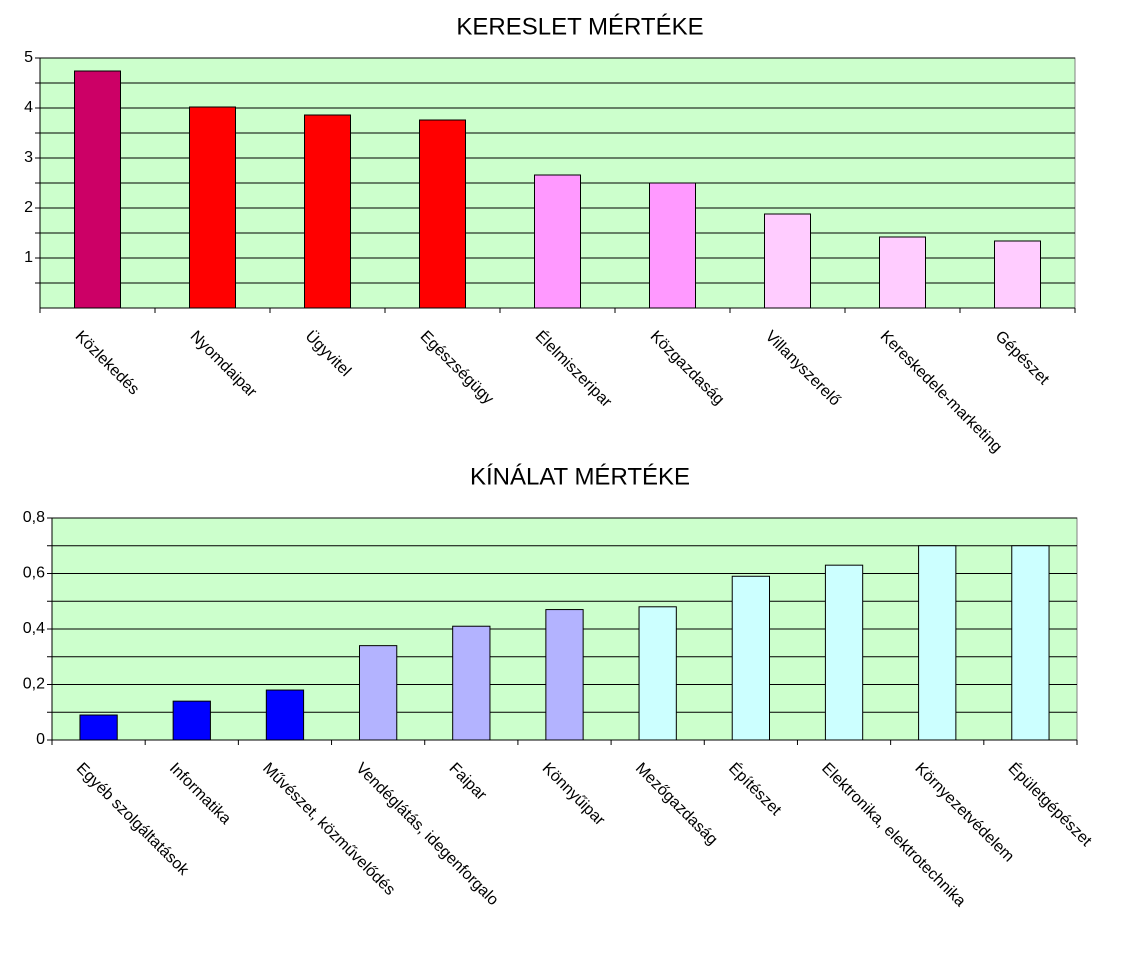  Describe the element at coordinates (40, 739) in the screenshot. I see `y-tick-label: 0` at that location.